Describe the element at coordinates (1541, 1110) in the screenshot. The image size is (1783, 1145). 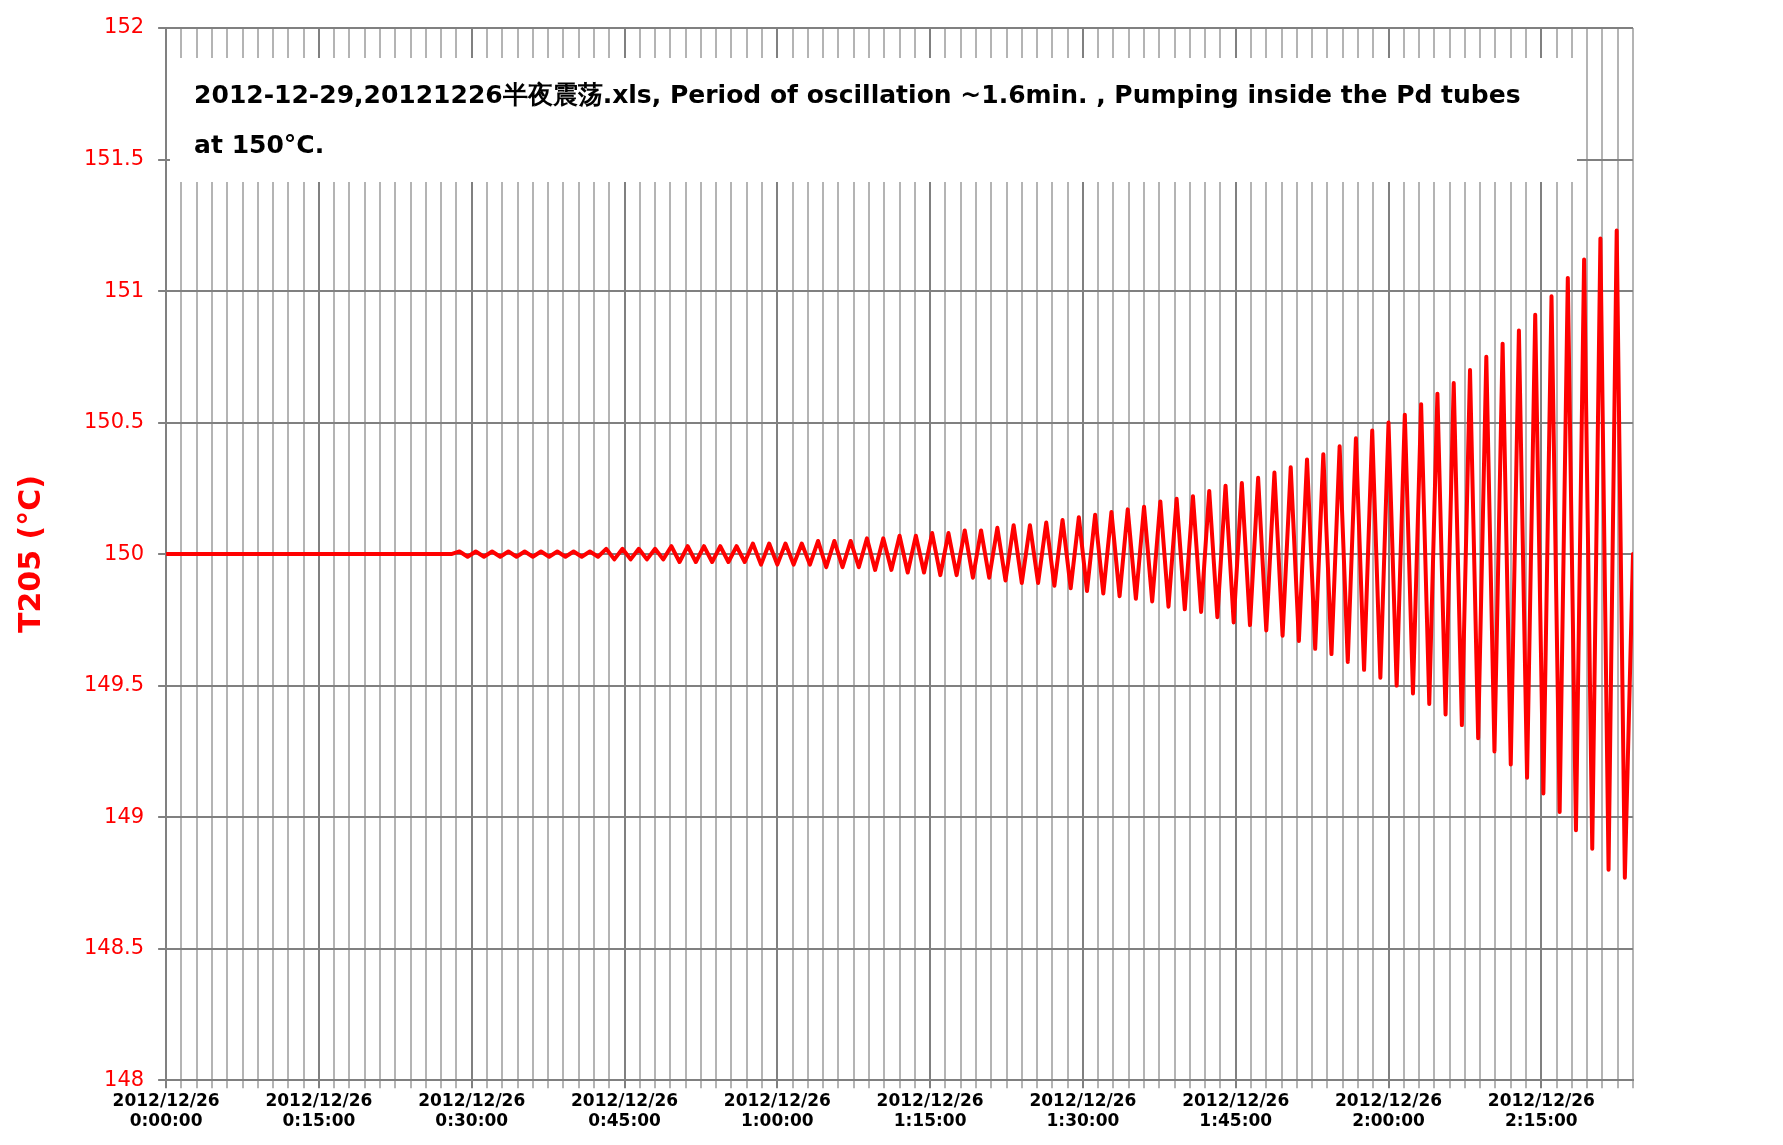
I see `x-tick-label: 2012/12/26 2:15:00` at that location.